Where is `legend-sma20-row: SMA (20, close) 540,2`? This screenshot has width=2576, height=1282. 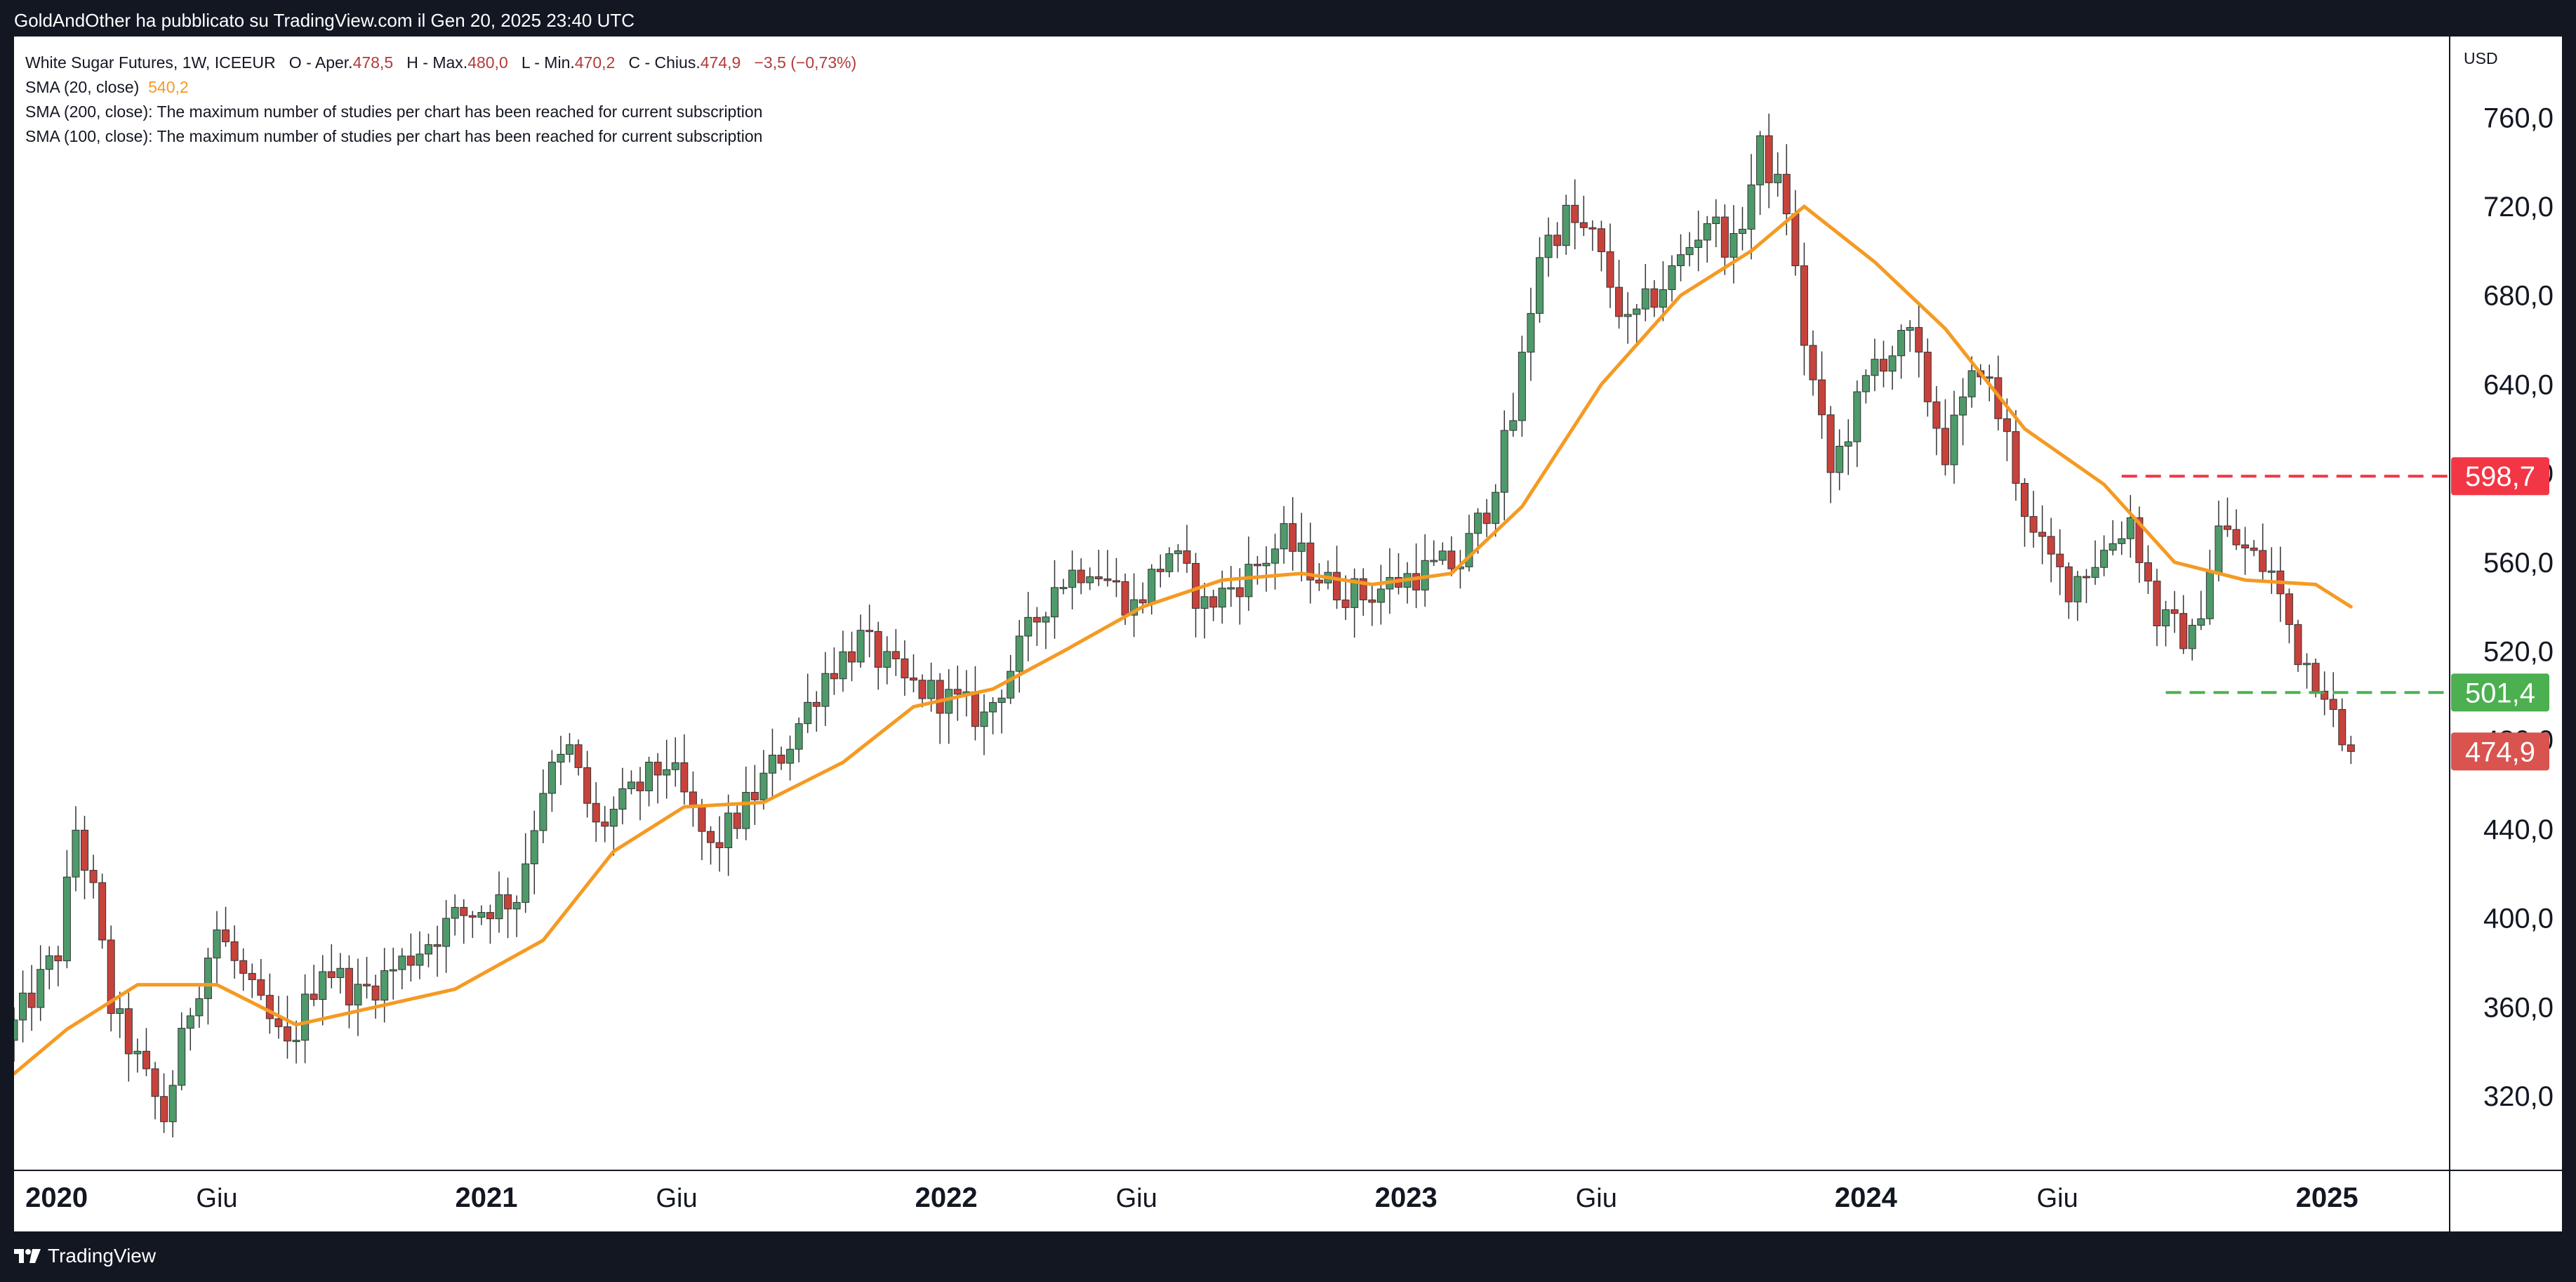
legend-sma20-row: SMA (20, close) 540,2 is located at coordinates (441, 87).